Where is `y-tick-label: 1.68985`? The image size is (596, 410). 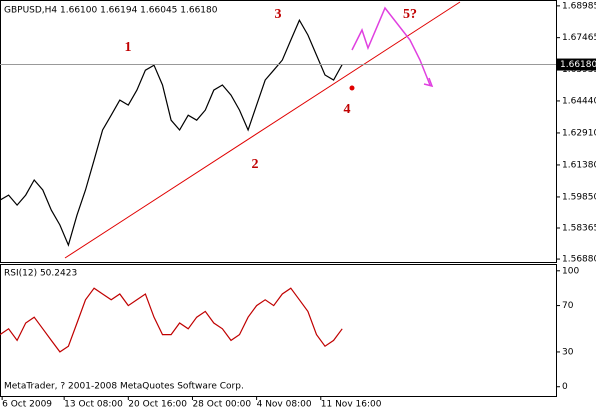
y-tick-label: 1.68985 is located at coordinates (579, 6).